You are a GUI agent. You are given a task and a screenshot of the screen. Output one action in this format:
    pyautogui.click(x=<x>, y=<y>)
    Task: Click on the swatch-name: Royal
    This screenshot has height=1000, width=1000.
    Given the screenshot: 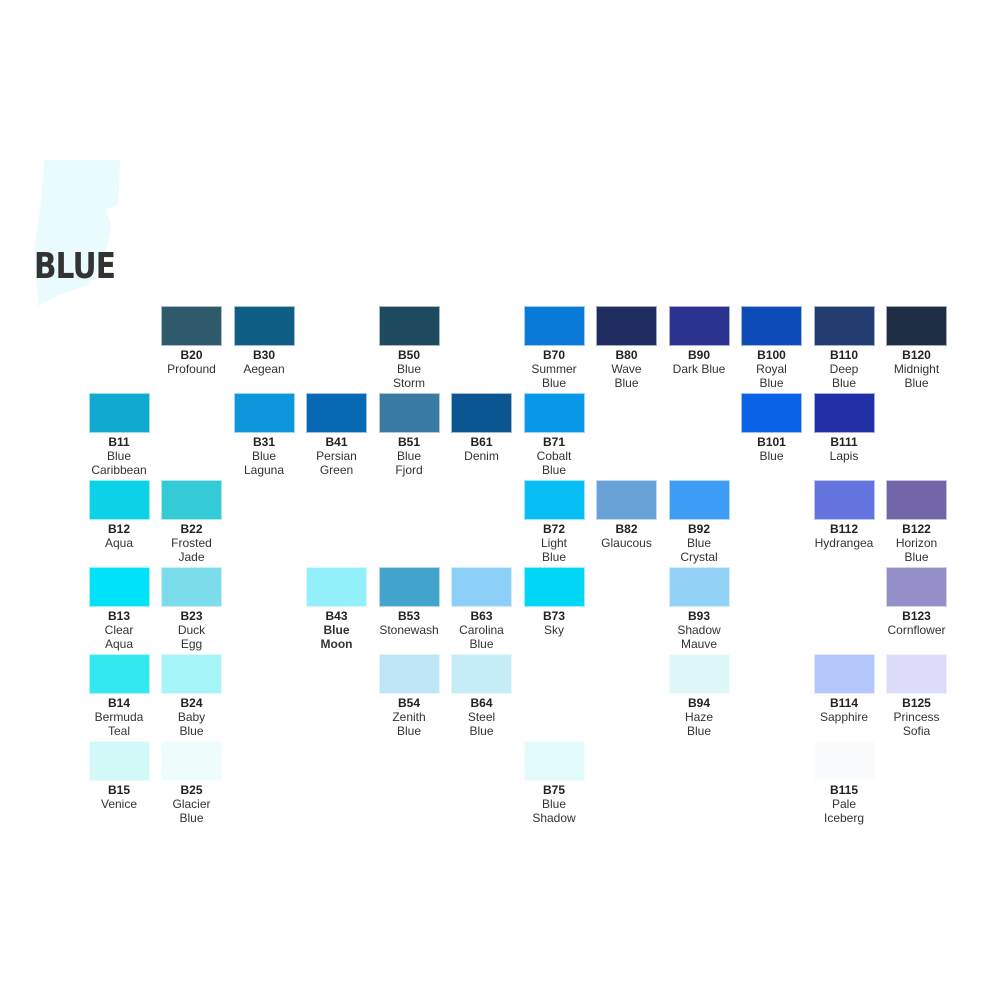 What is the action you would take?
    pyautogui.click(x=771, y=369)
    